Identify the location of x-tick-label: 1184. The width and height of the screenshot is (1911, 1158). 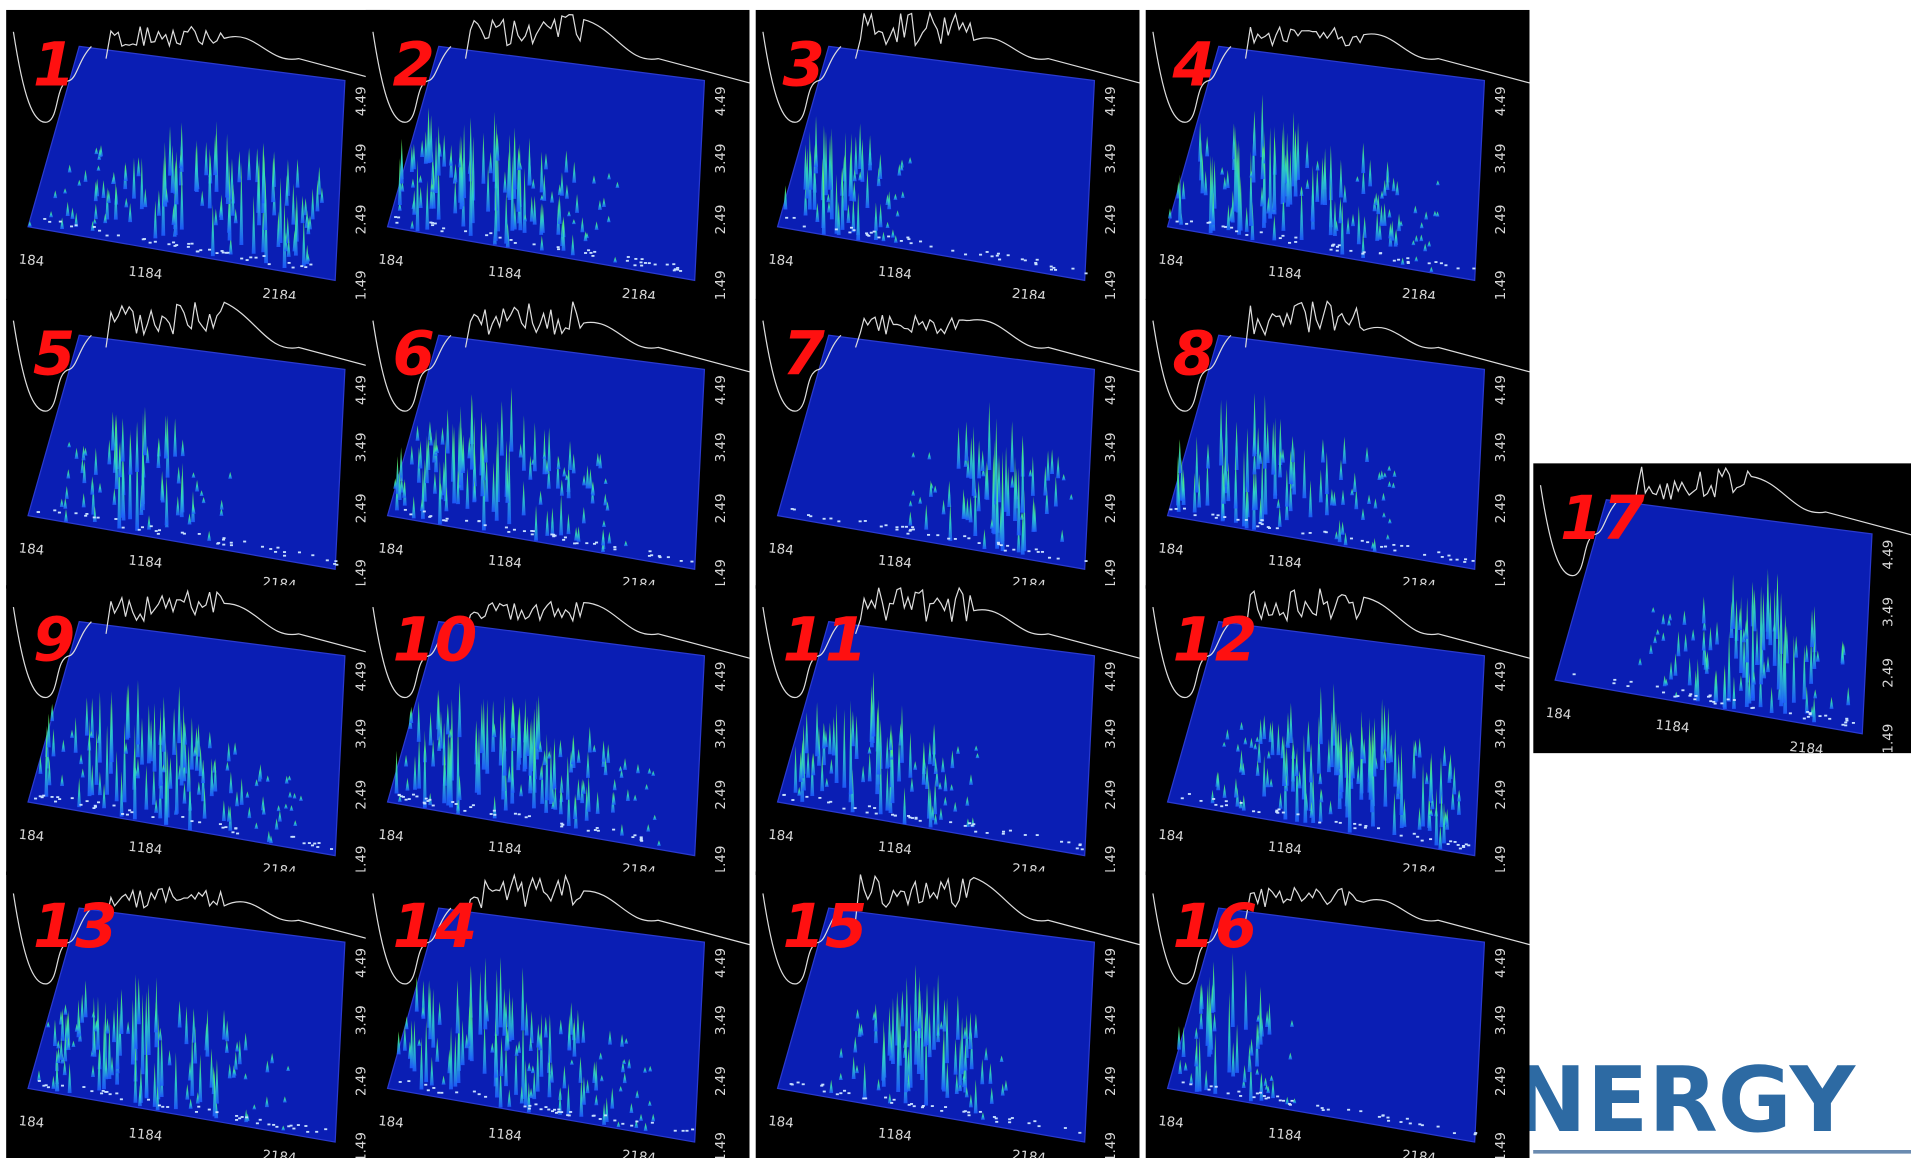
(504, 562).